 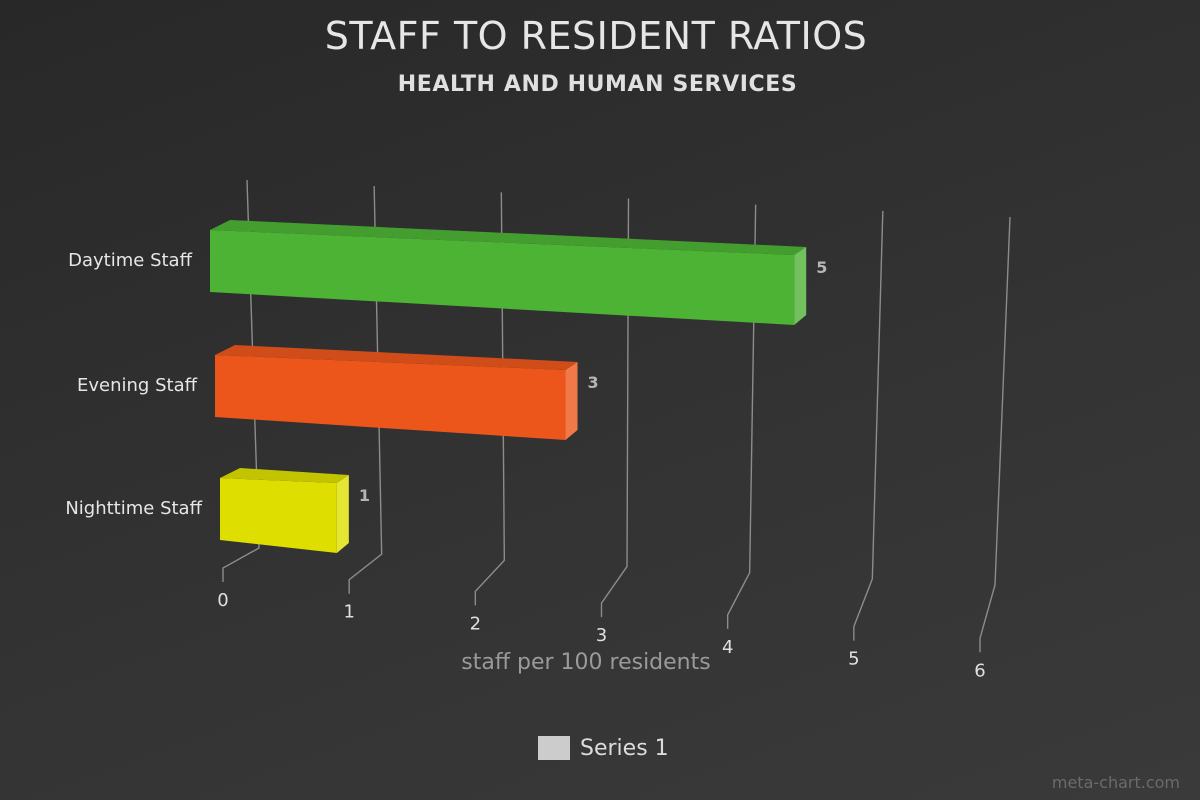 I want to click on x-tick-label-5: 5, so click(x=853, y=659).